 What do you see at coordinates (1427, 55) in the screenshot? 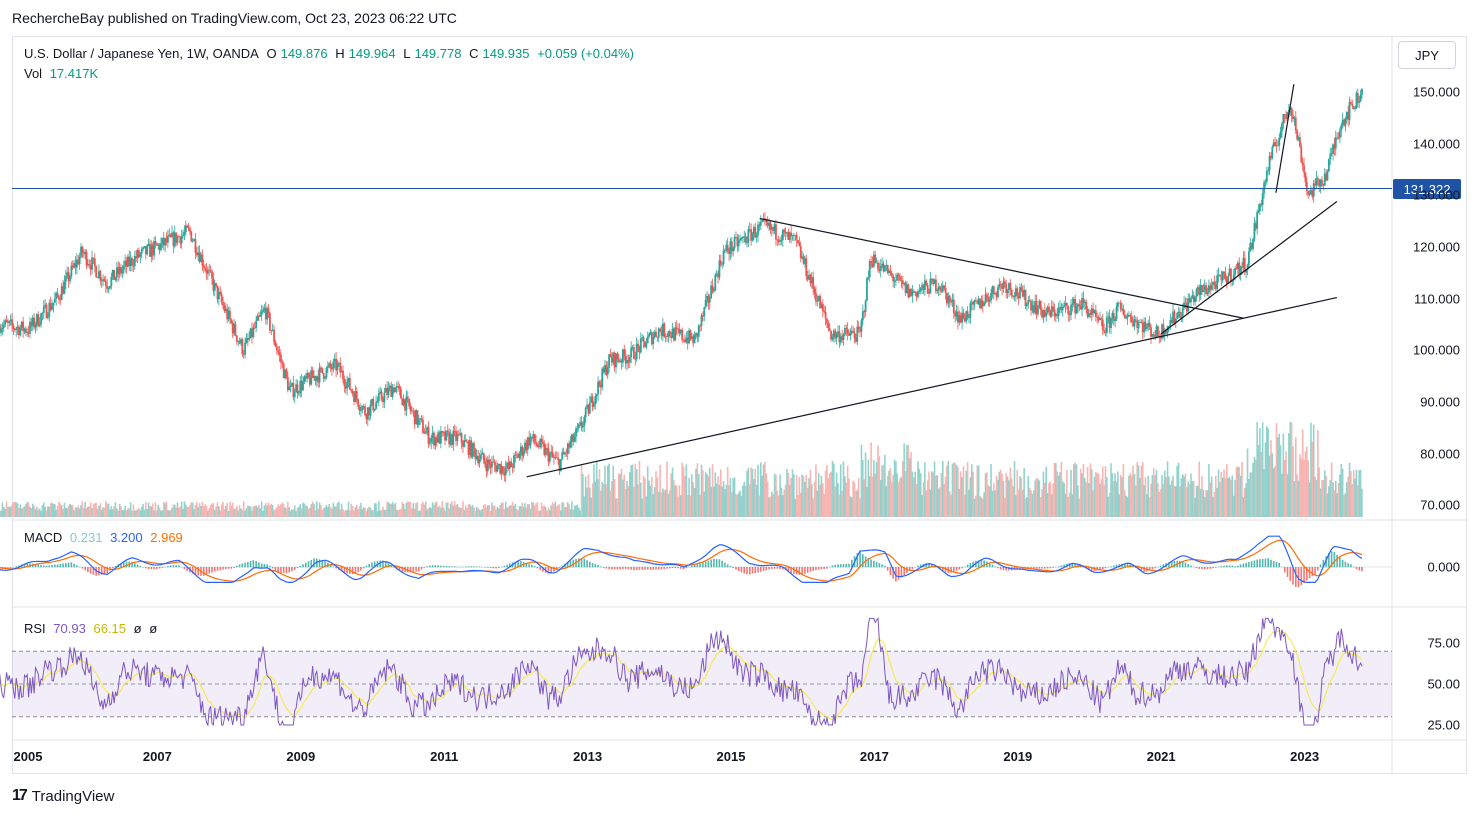
I see `currency-button: JPY` at bounding box center [1427, 55].